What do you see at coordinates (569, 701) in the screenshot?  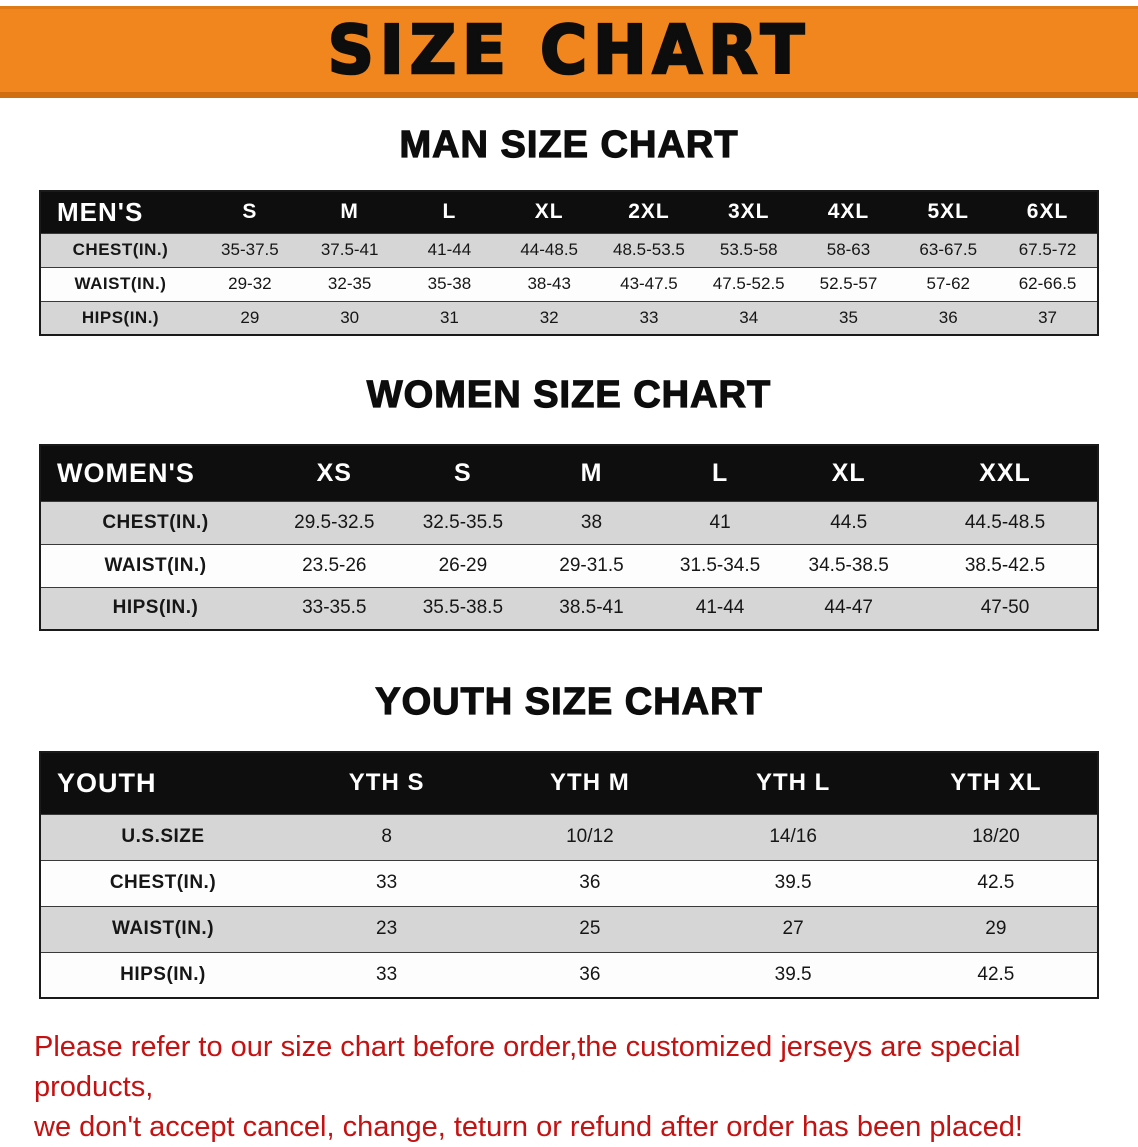 I see `youth-section-heading: YOUTH SIZE CHART` at bounding box center [569, 701].